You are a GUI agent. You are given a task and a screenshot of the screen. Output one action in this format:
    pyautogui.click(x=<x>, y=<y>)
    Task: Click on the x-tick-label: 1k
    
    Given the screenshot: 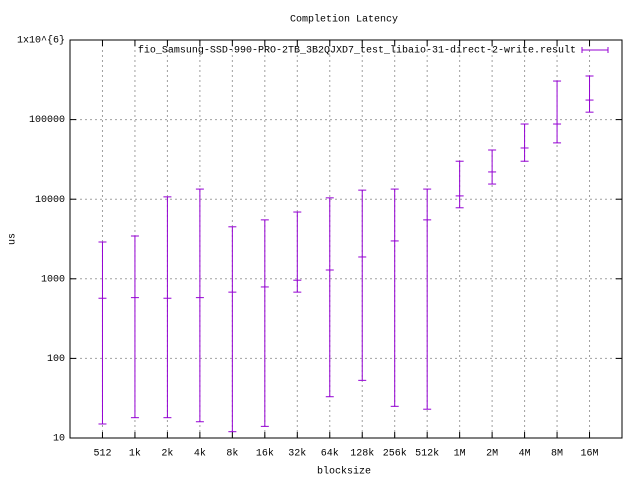 What is the action you would take?
    pyautogui.click(x=135, y=454)
    